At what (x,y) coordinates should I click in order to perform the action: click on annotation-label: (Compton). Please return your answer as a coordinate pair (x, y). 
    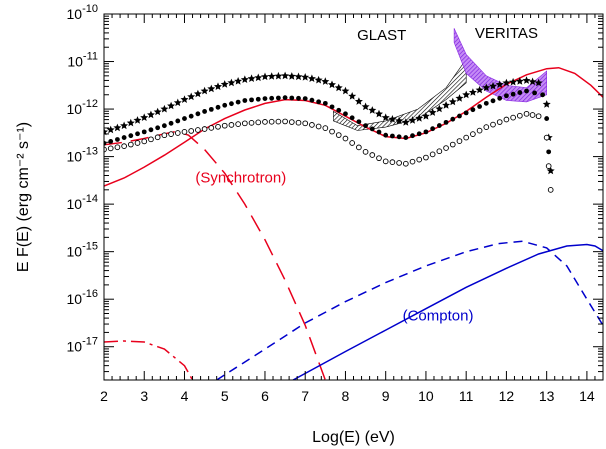
    Looking at the image, I should click on (438, 316).